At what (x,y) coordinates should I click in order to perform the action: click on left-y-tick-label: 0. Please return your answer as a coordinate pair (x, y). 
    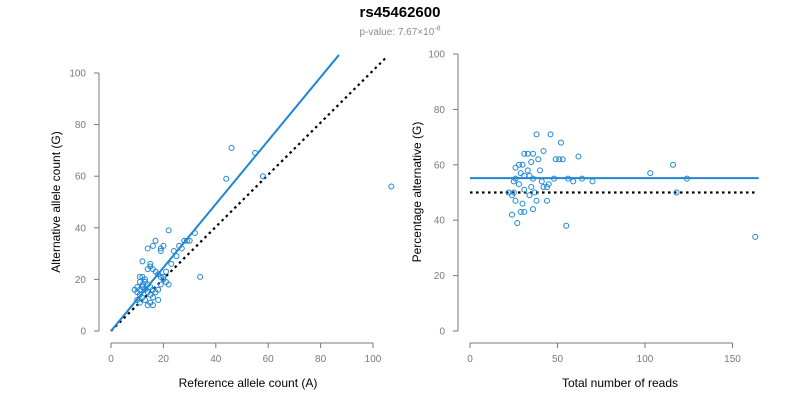
    Looking at the image, I should click on (83, 332).